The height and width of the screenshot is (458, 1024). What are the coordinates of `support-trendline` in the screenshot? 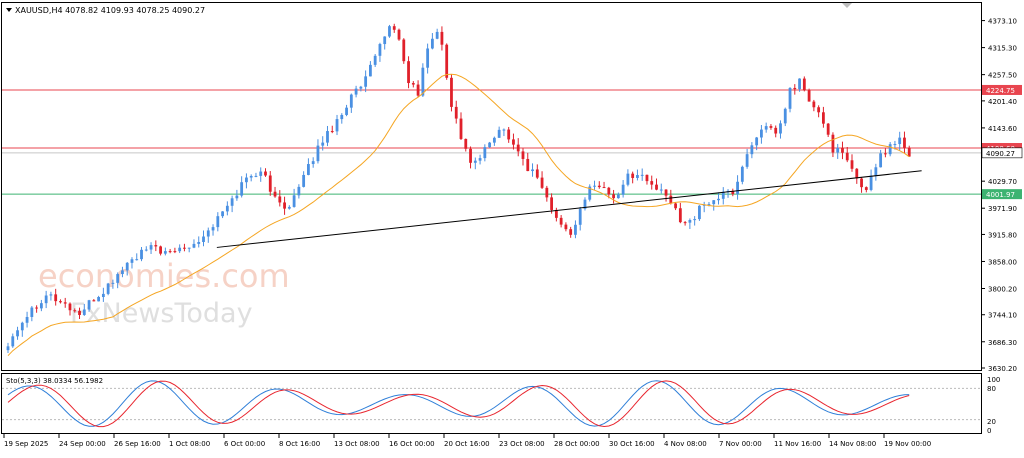 It's located at (569, 209).